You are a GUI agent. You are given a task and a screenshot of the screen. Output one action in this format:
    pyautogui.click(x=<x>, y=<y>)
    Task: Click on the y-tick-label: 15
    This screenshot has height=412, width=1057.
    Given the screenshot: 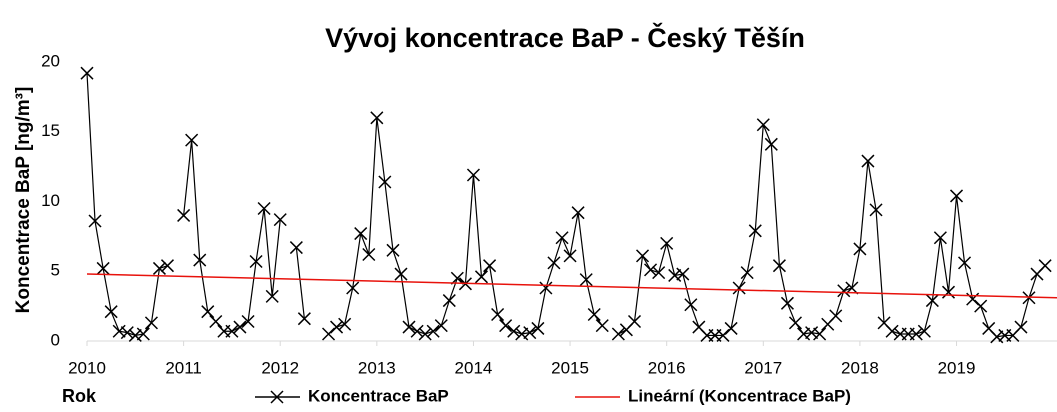 What is the action you would take?
    pyautogui.click(x=50, y=130)
    